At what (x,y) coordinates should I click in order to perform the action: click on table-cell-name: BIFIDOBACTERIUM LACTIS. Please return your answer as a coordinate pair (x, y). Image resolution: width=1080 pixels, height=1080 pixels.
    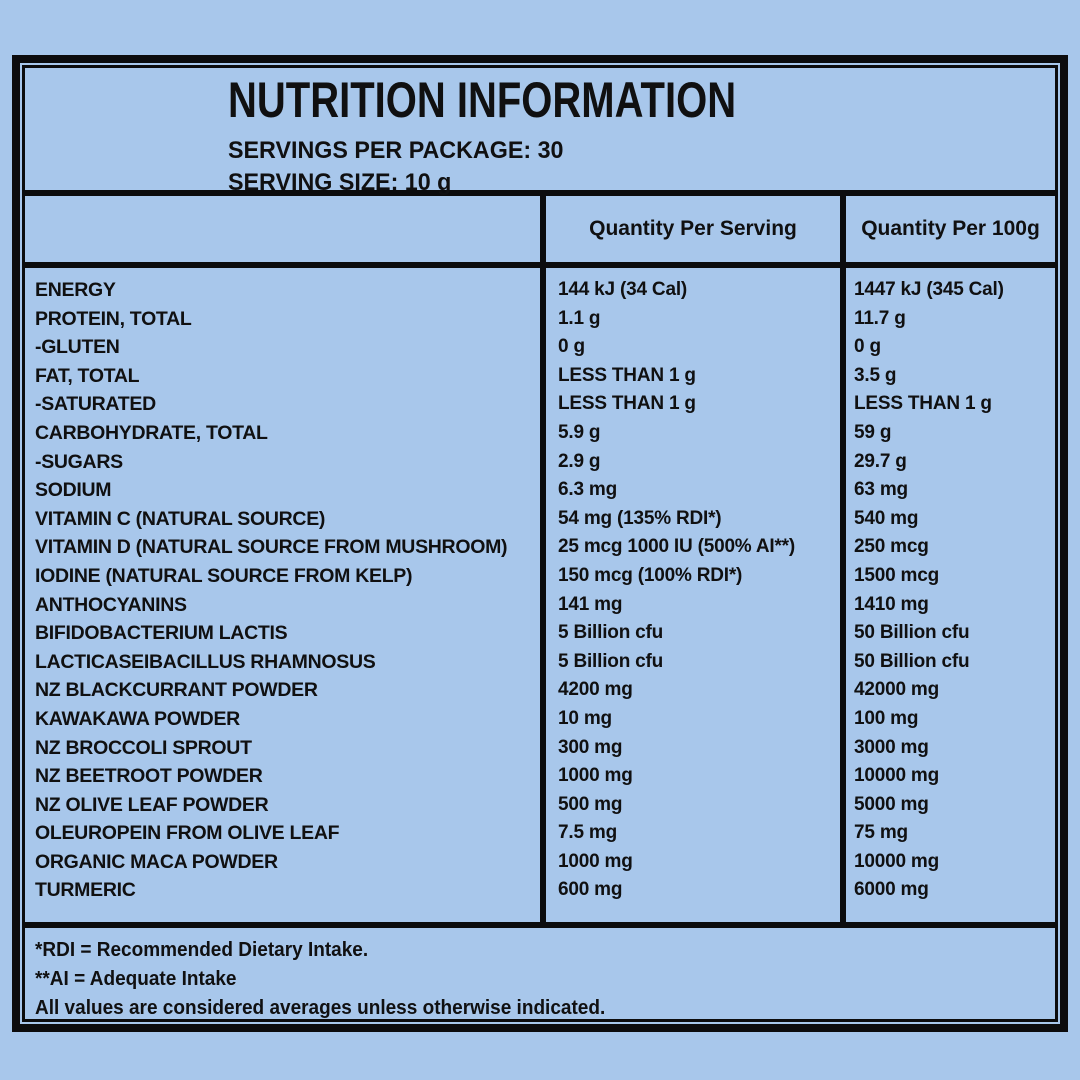
    Looking at the image, I should click on (161, 633).